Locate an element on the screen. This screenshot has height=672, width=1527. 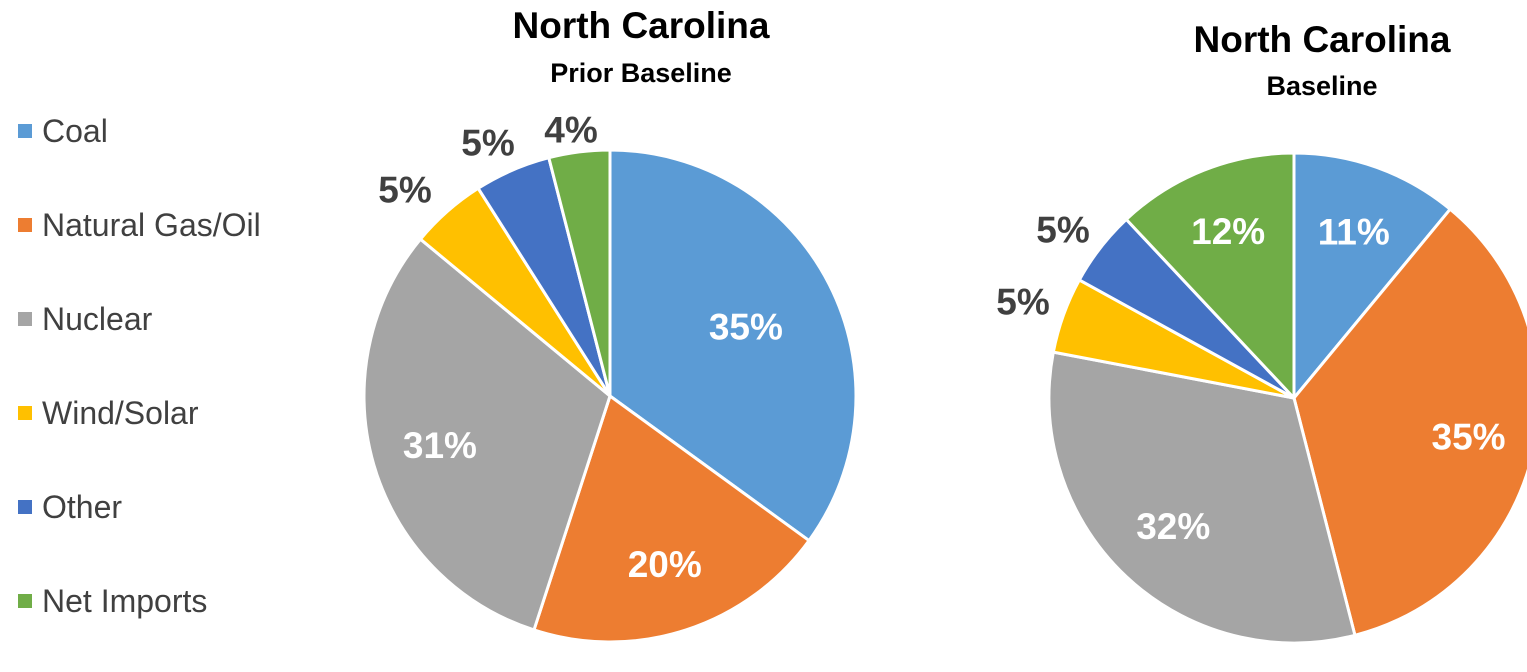
legend-swatch-natural-gas-oil is located at coordinates (25, 225).